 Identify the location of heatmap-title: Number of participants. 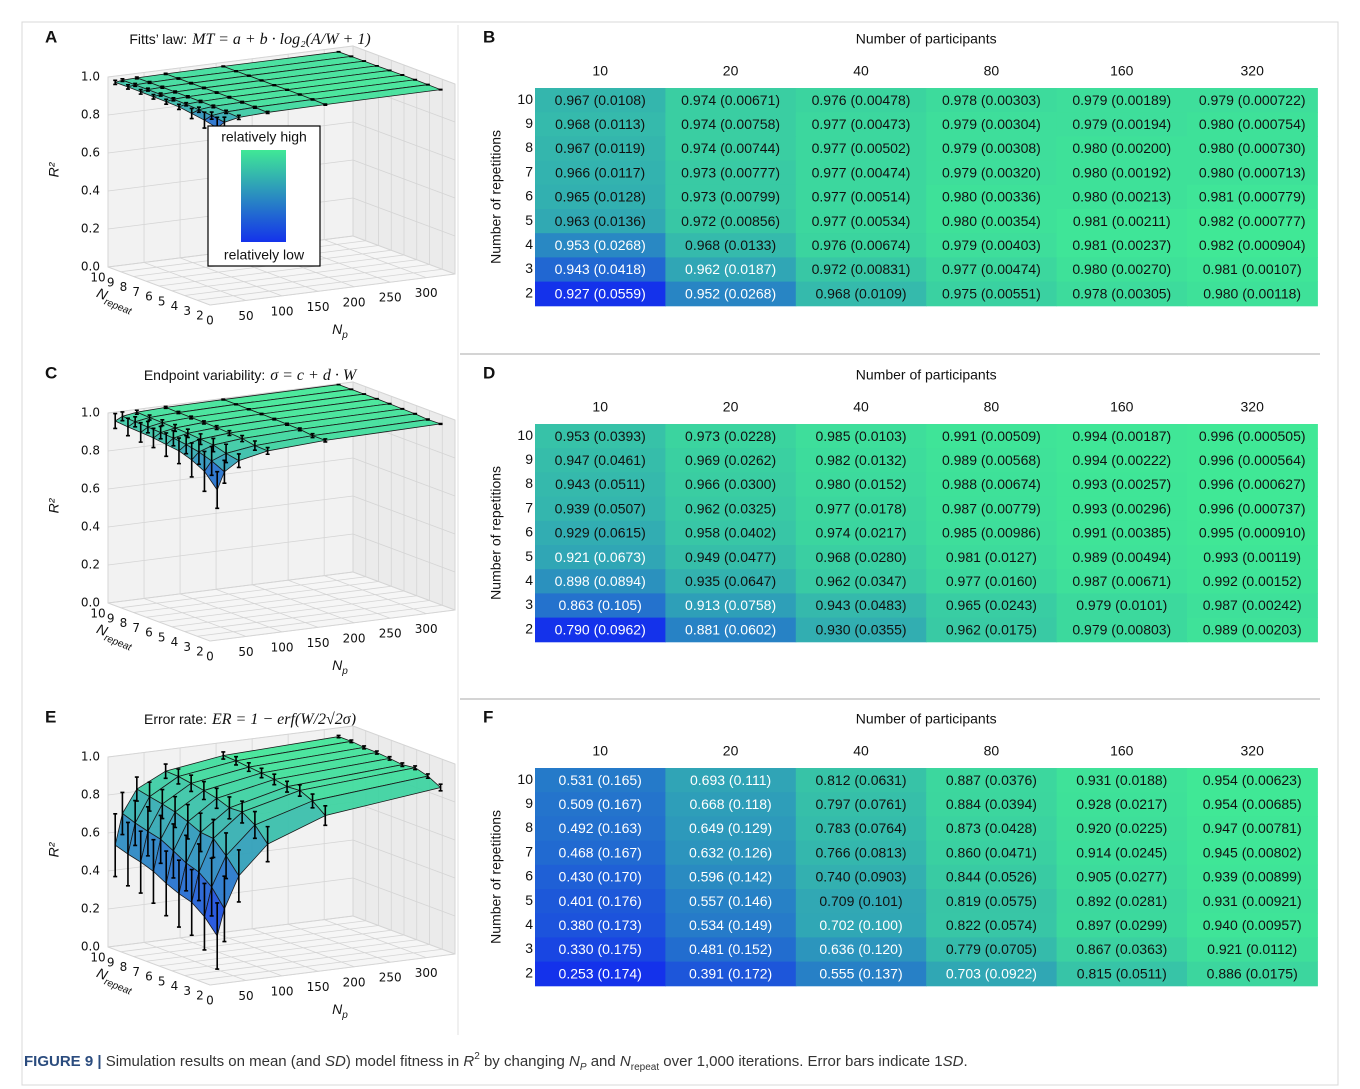
(926, 719).